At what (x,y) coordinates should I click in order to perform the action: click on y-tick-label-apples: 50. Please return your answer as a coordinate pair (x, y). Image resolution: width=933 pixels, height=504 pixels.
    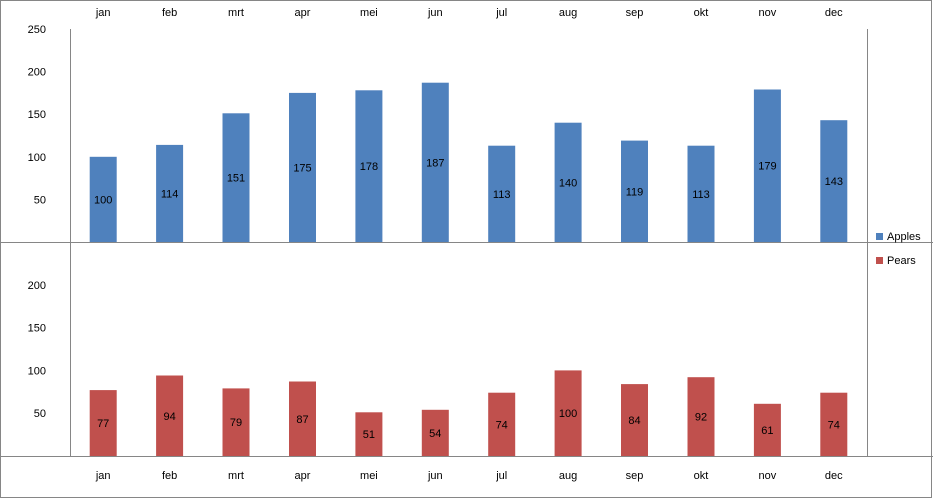
    Looking at the image, I should click on (40, 200).